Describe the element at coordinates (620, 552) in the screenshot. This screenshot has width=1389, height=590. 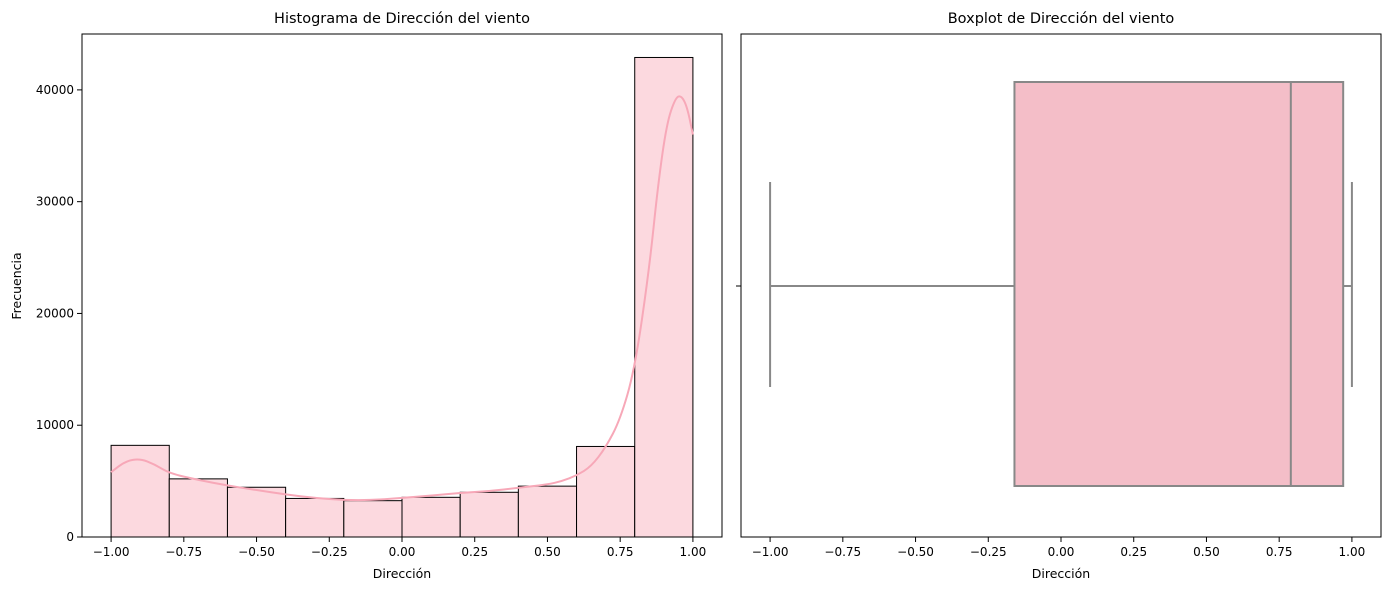
I see `histogram-x-tick-label: 0.75` at that location.